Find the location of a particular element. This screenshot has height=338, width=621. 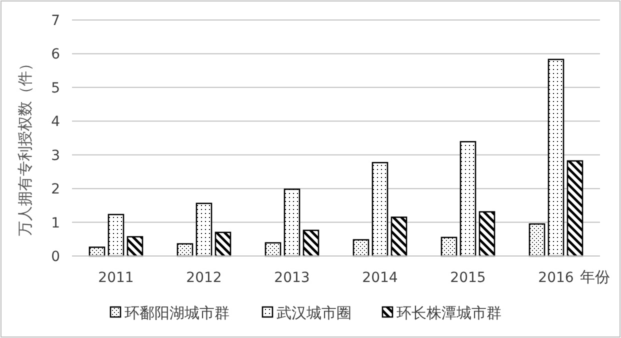

y-tick-label: 6 is located at coordinates (55, 54).